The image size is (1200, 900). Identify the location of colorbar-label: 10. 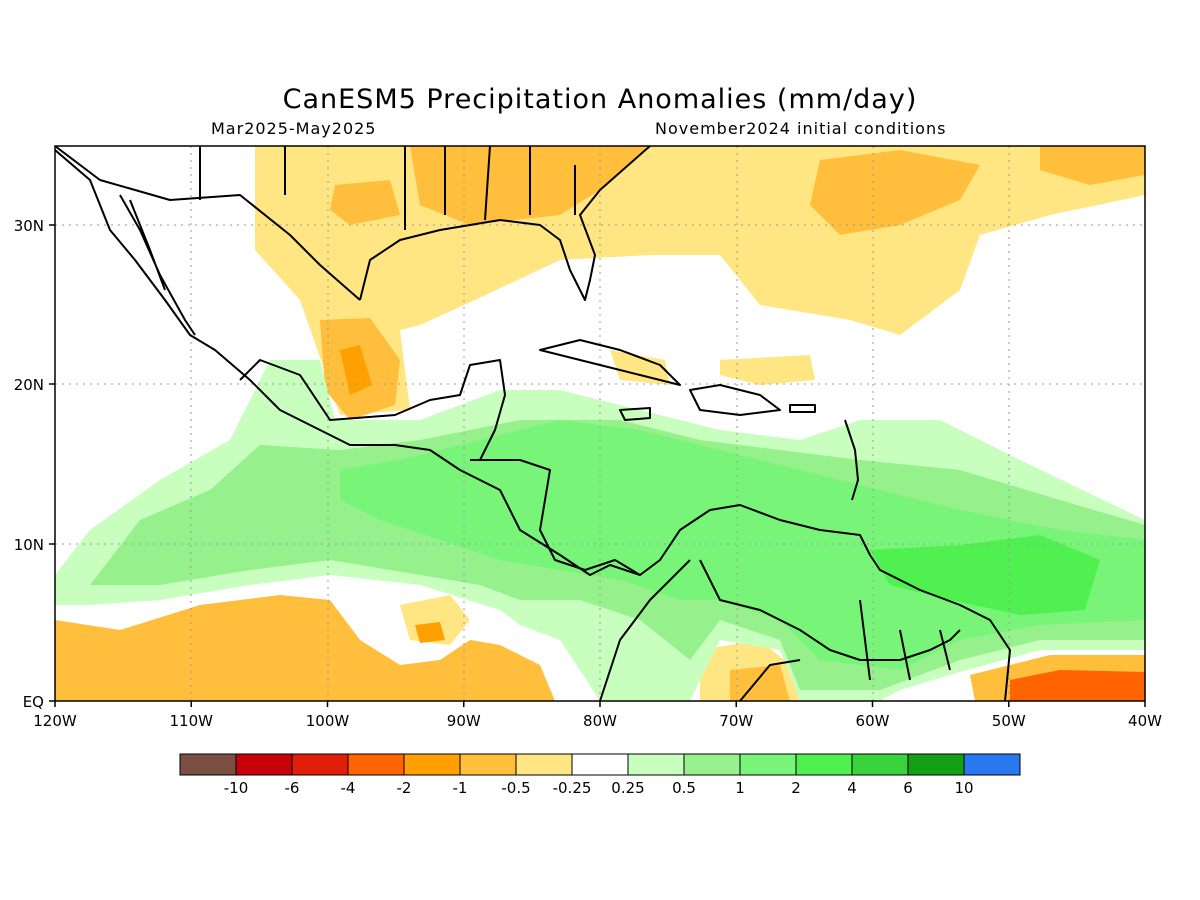
(963, 788).